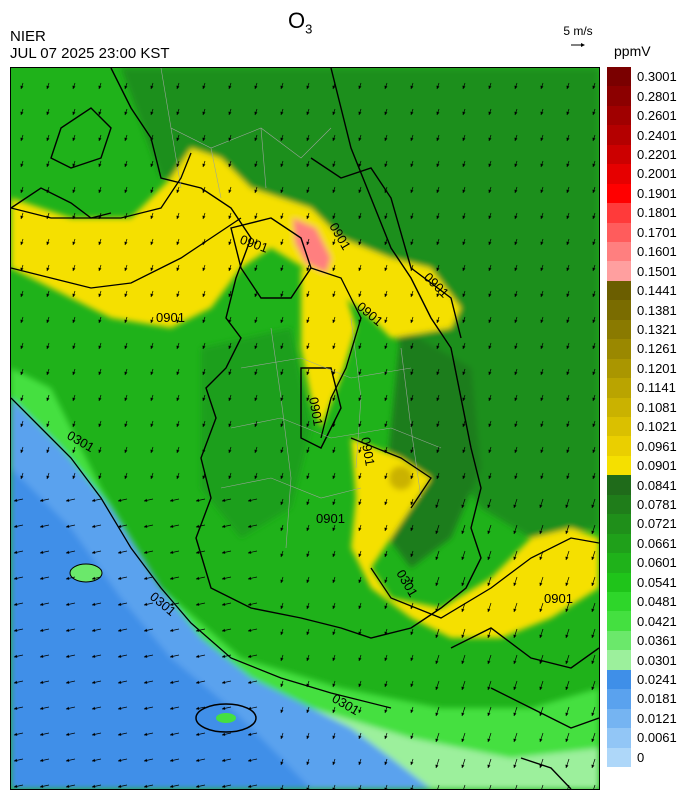  What do you see at coordinates (657, 718) in the screenshot?
I see `legend-tick-label: 0.0121` at bounding box center [657, 718].